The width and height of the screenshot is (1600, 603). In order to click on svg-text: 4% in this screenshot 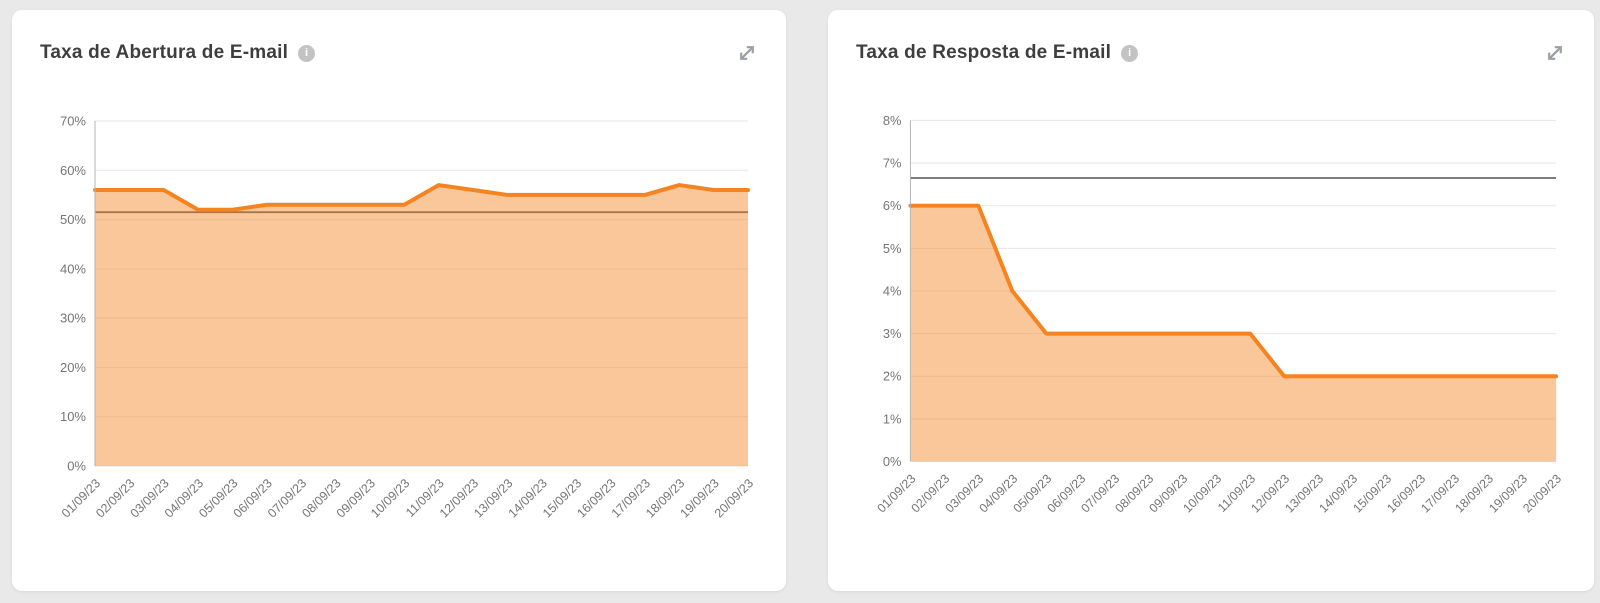, I will do `click(892, 290)`.